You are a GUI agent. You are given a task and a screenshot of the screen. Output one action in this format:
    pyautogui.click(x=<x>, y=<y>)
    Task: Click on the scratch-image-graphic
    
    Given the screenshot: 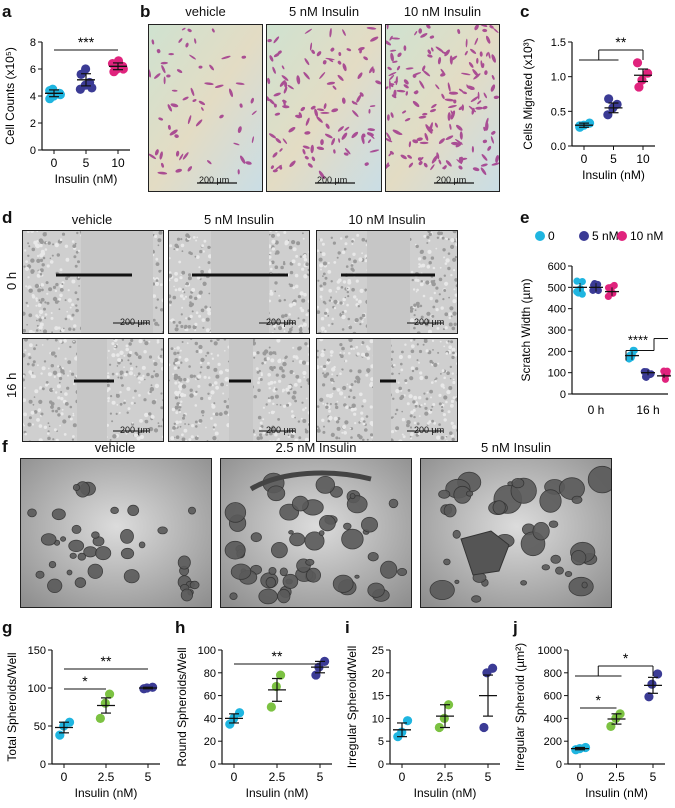 What is the action you would take?
    pyautogui.click(x=93, y=390)
    